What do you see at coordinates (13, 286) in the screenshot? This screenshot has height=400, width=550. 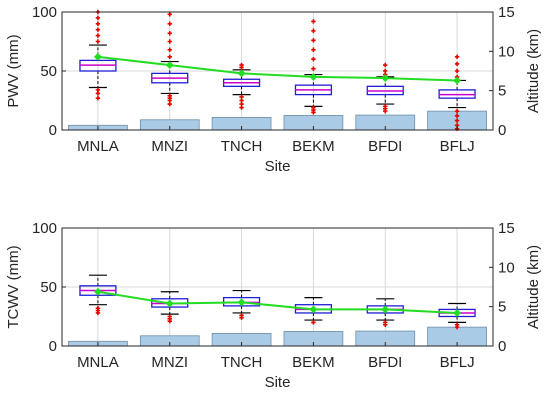 I see `y-axis-label-left: TCWV (mm)` at bounding box center [13, 286].